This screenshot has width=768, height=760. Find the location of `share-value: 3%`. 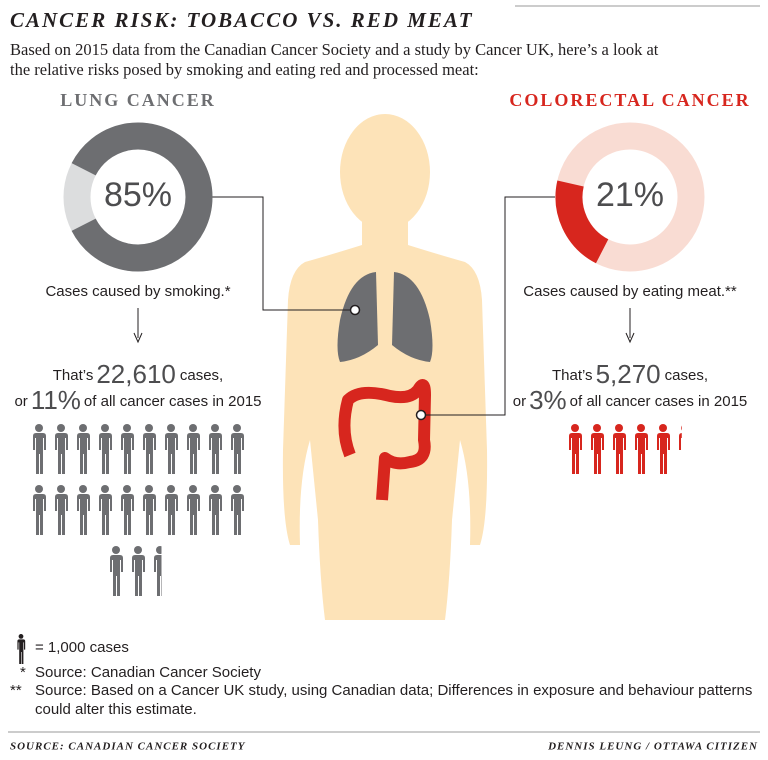

share-value: 3% is located at coordinates (548, 400).